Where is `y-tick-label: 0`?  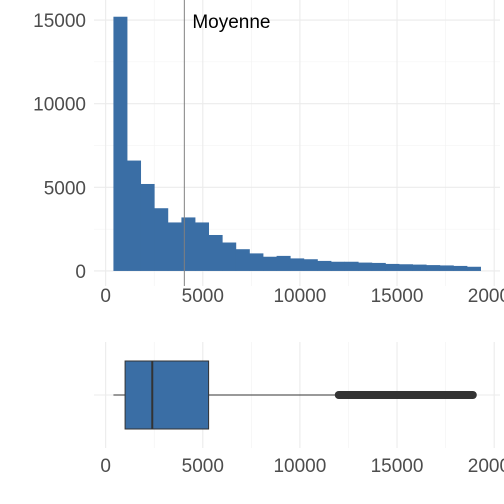
y-tick-label: 0 is located at coordinates (80, 272).